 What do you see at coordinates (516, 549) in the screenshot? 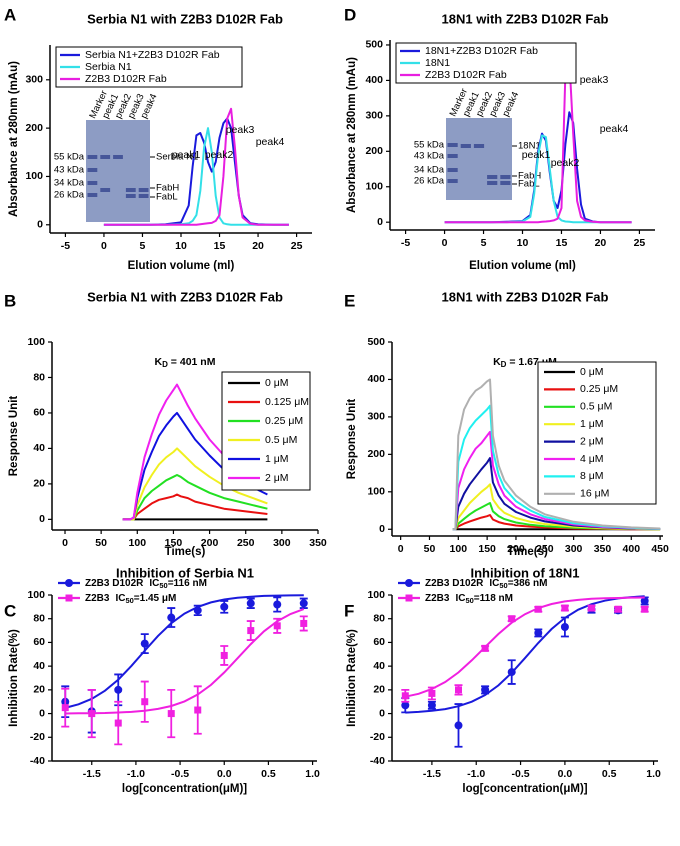
I see `x-tick-label: 200` at bounding box center [516, 549].